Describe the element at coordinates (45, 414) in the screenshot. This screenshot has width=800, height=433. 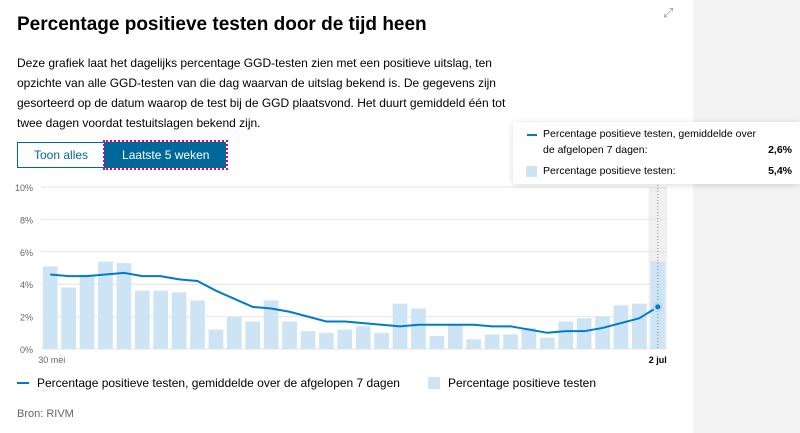
I see `source: Bron: RIVM` at that location.